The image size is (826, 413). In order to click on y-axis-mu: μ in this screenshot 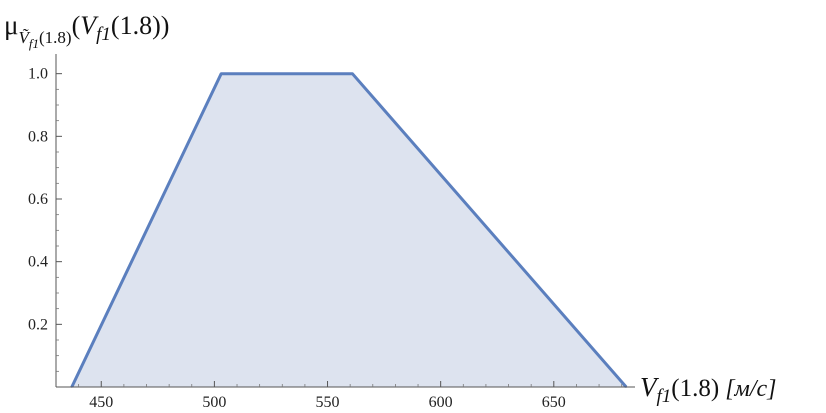, I will do `click(11, 25)`.